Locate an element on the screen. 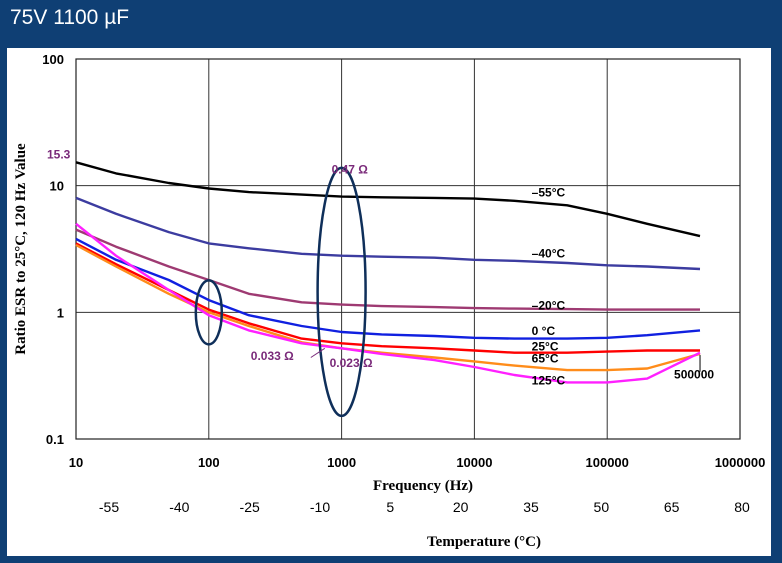 The width and height of the screenshot is (782, 563). temperature-tick-label: -55 is located at coordinates (109, 507).